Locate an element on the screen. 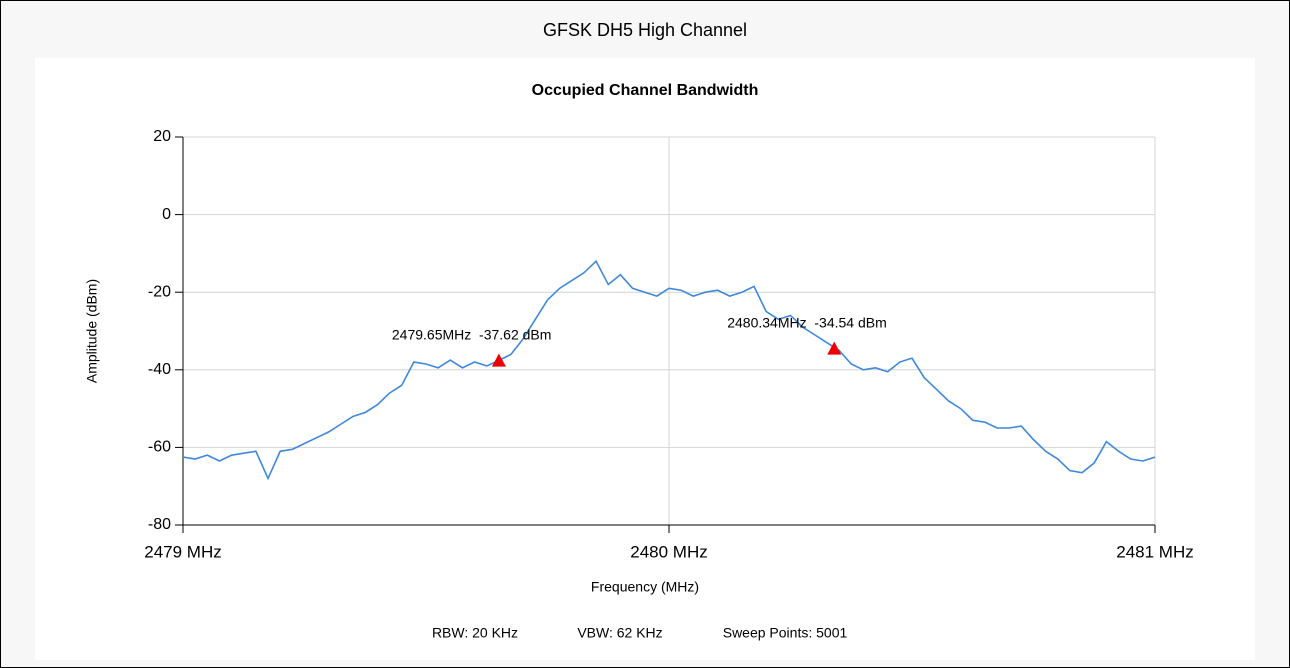 This screenshot has height=668, width=1290. y-tick-label: -80 is located at coordinates (159, 524).